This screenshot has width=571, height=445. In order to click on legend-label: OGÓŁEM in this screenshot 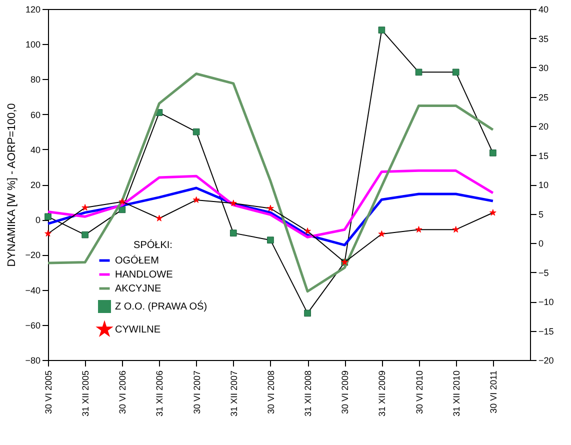, I will do `click(137, 260)`.